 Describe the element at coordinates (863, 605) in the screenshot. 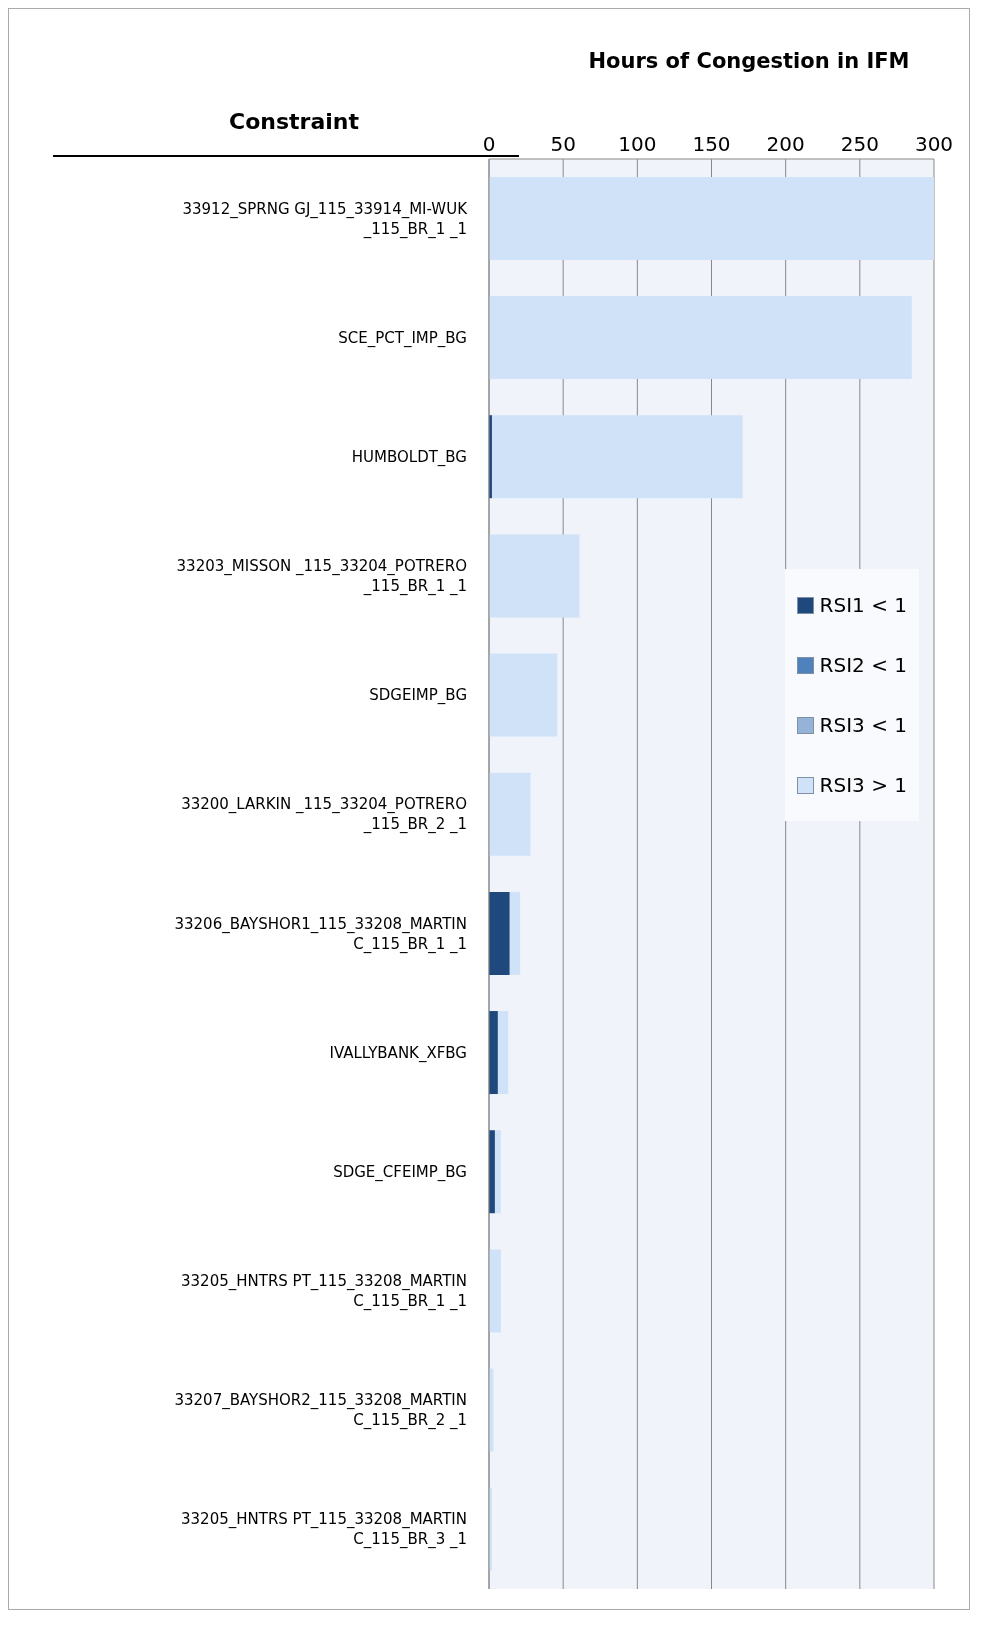

I see `legend-label: RSI1 < 1` at that location.